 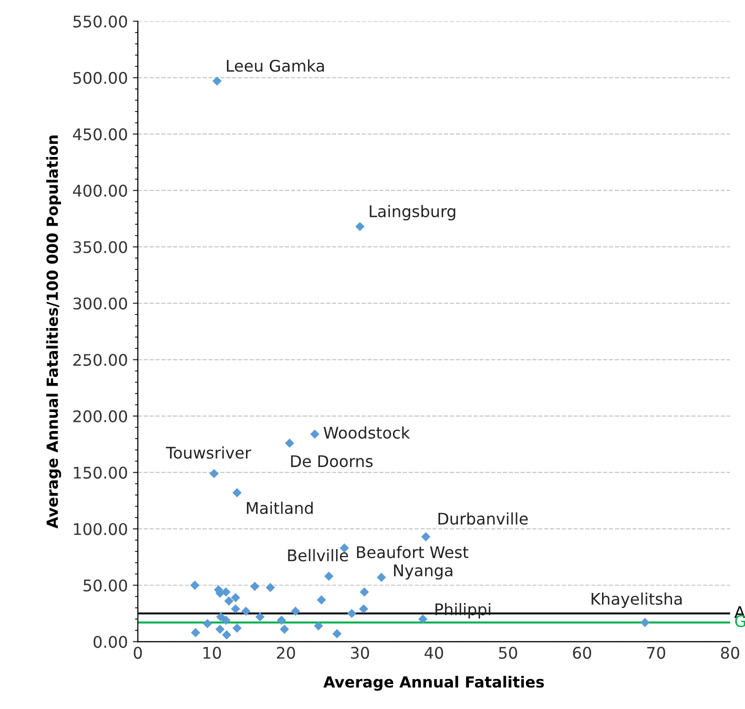 What do you see at coordinates (434, 652) in the screenshot?
I see `x-tick-label: 40` at bounding box center [434, 652].